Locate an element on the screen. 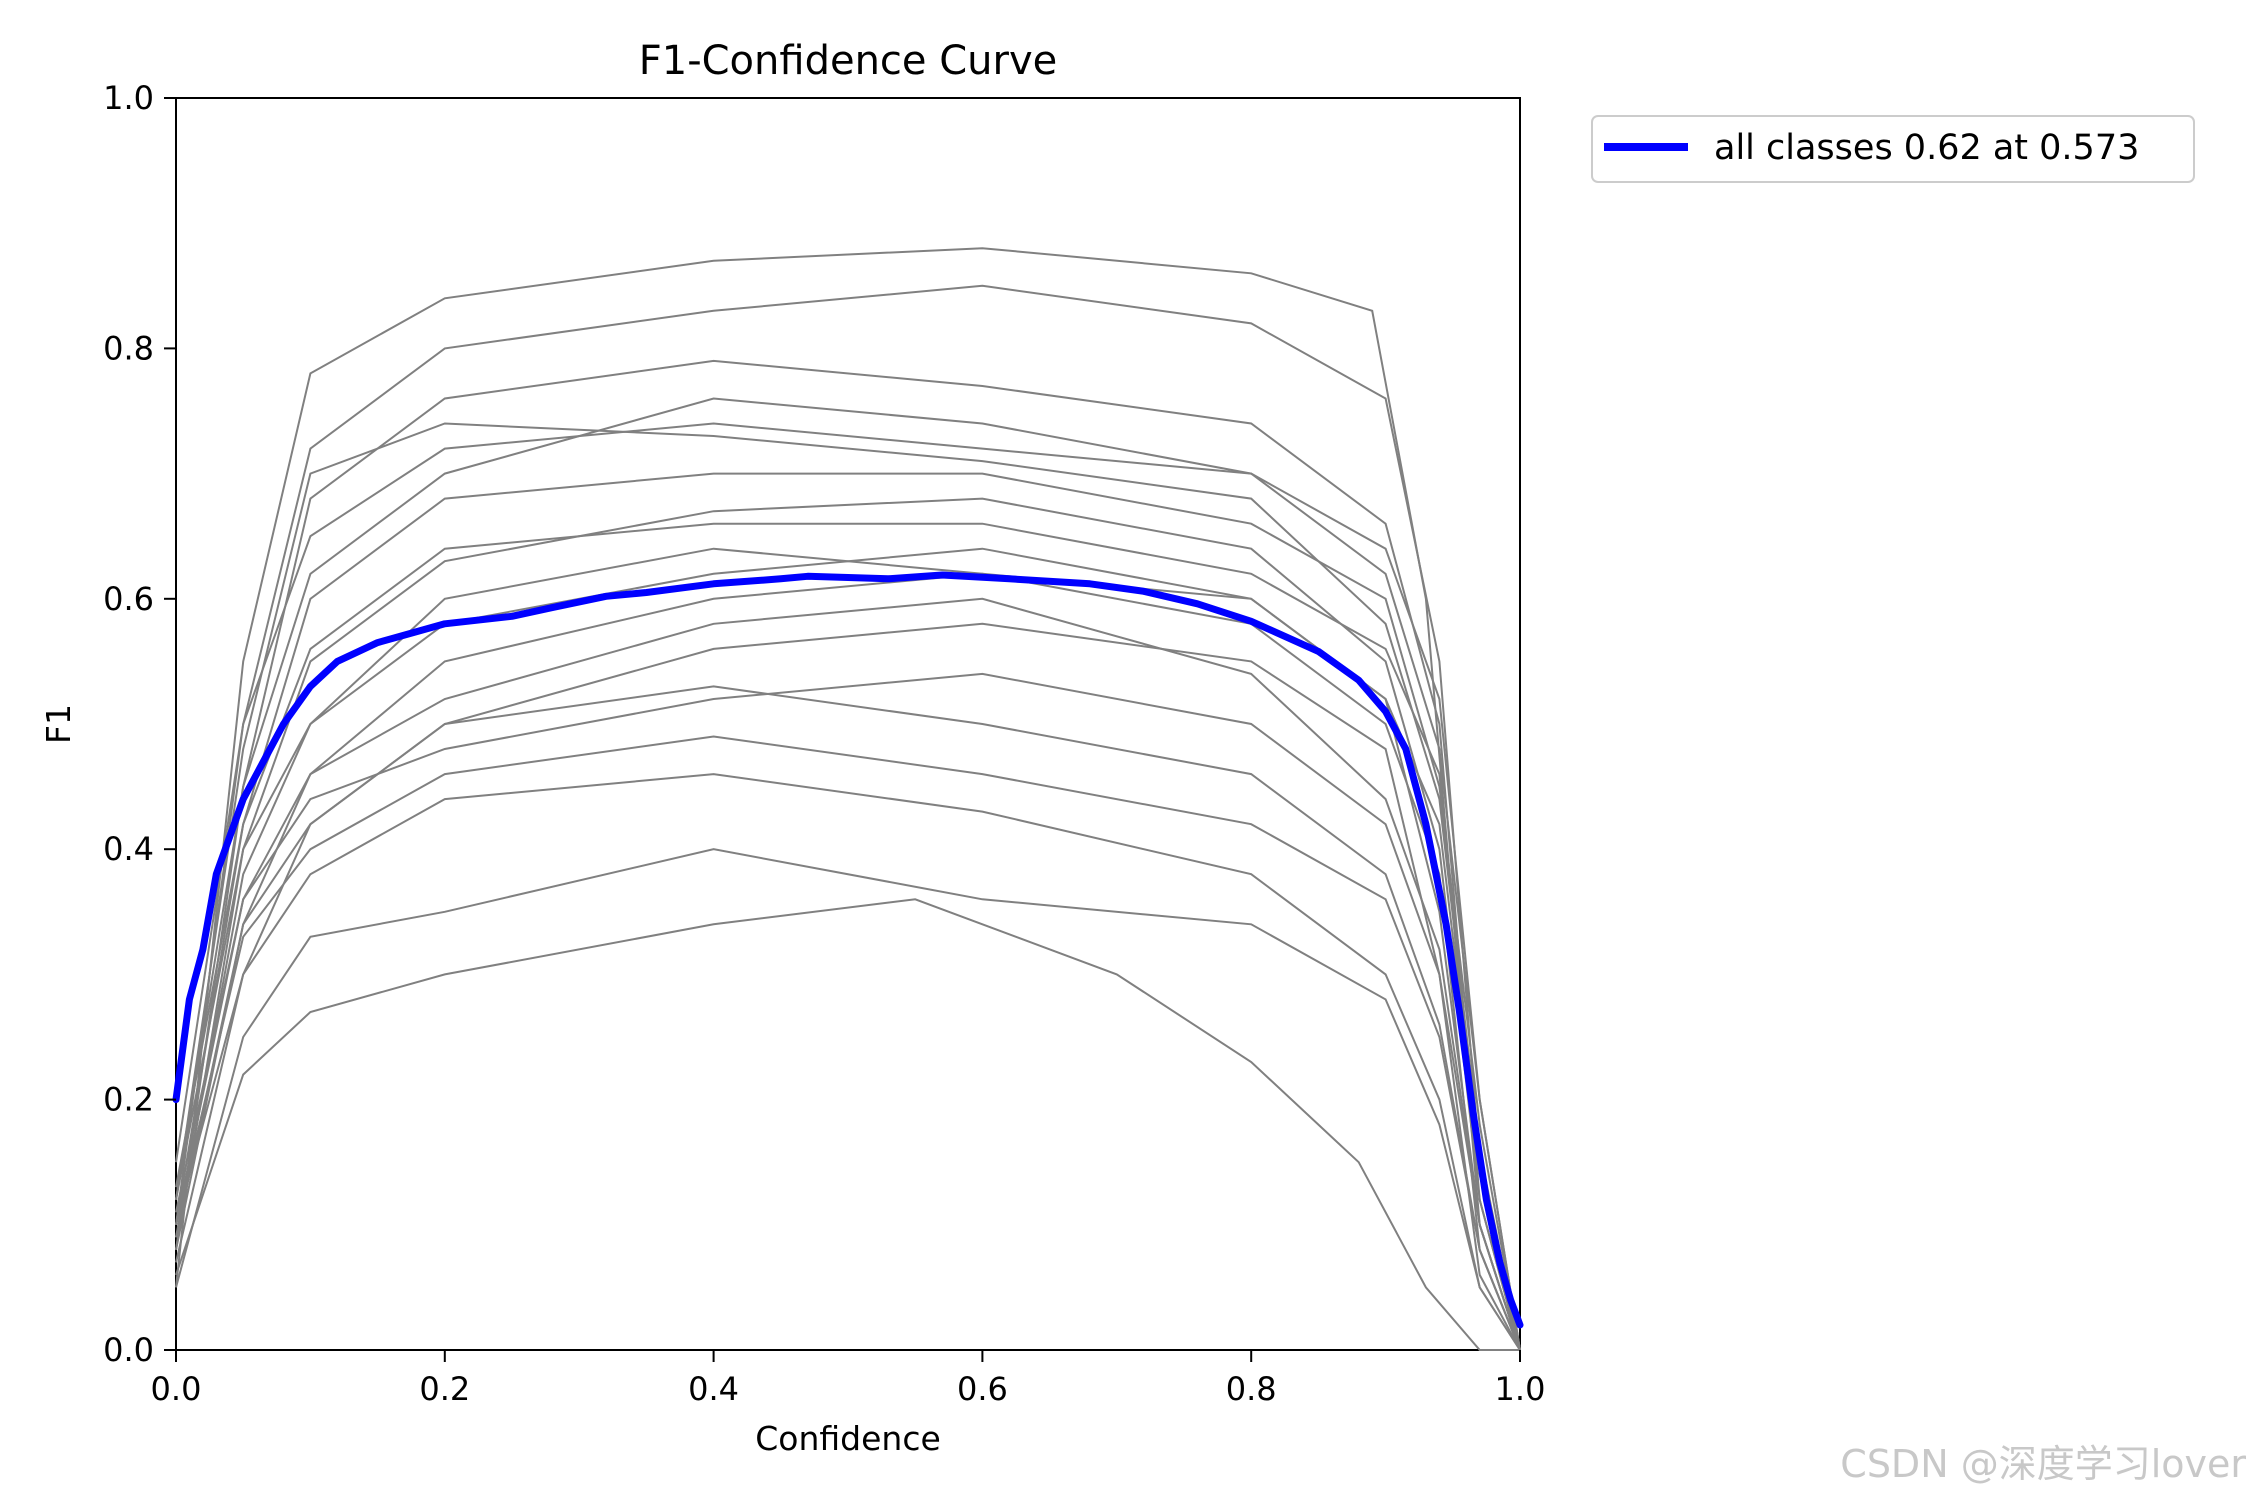 The width and height of the screenshot is (2250, 1500). x-tick-label: 0.2 is located at coordinates (444, 1389).